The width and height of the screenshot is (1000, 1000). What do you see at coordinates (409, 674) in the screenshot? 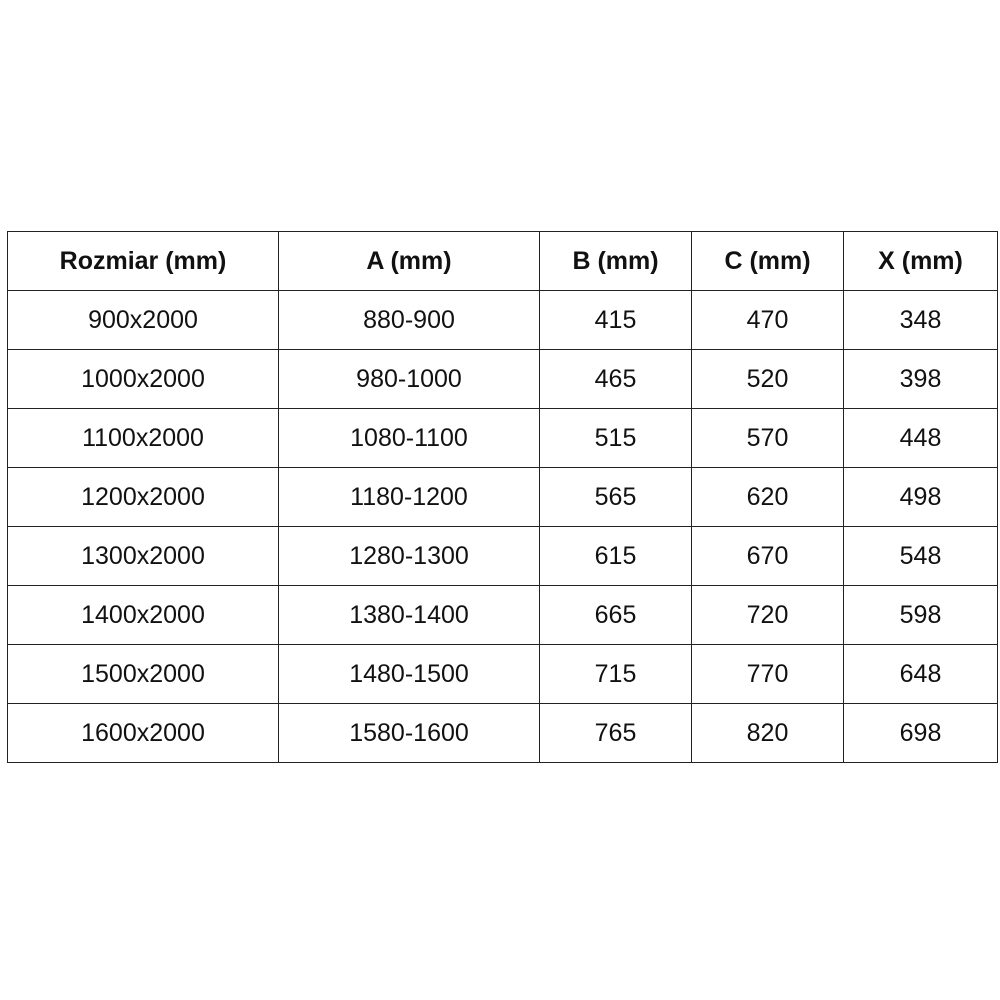
I see `table-cell: 1480-1500` at bounding box center [409, 674].